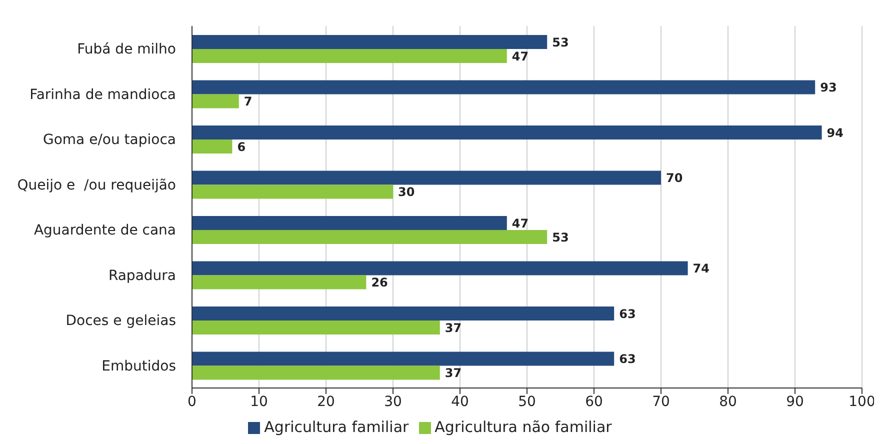 This screenshot has height=444, width=882. I want to click on x-tick-label: 90, so click(795, 402).